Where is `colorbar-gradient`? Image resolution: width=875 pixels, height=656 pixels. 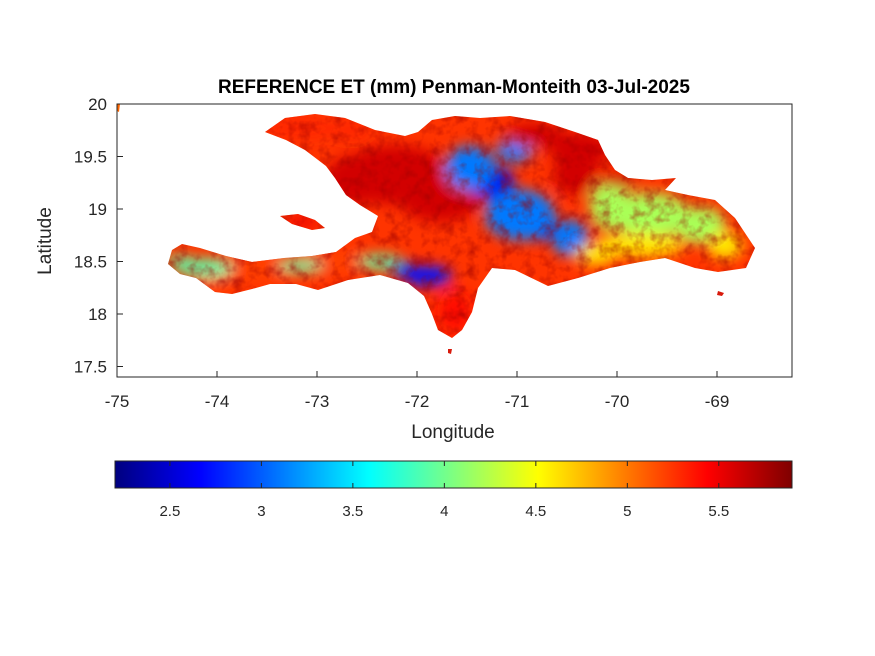
colorbar-gradient is located at coordinates (453, 474).